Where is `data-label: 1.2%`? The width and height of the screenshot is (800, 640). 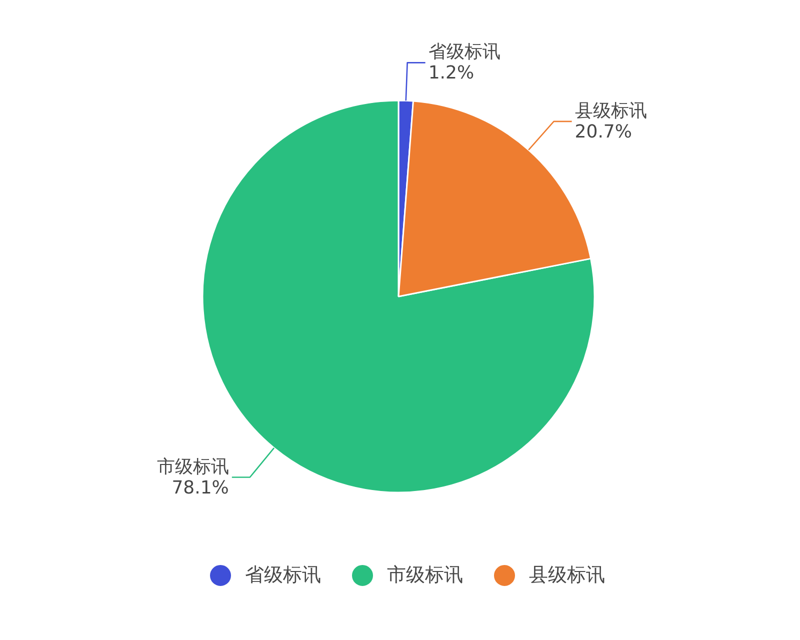
data-label: 1.2% is located at coordinates (451, 73).